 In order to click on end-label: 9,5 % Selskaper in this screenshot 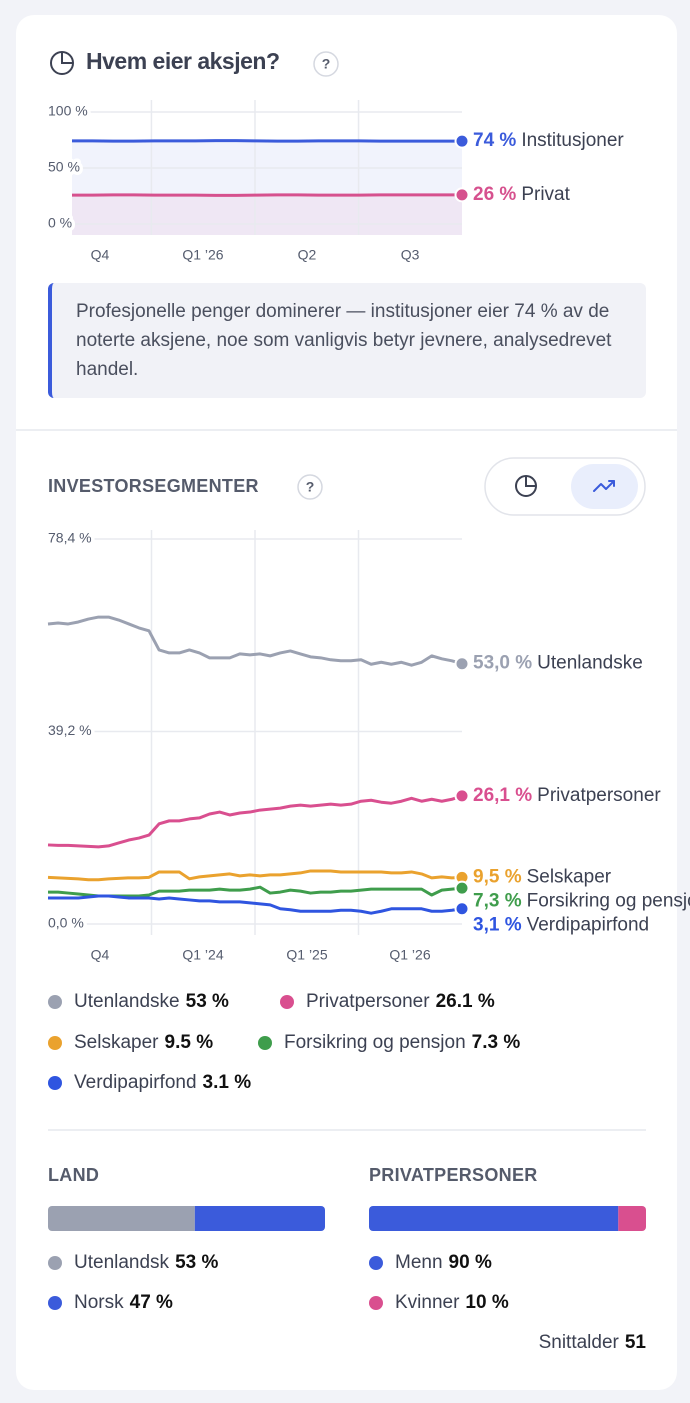, I will do `click(542, 876)`.